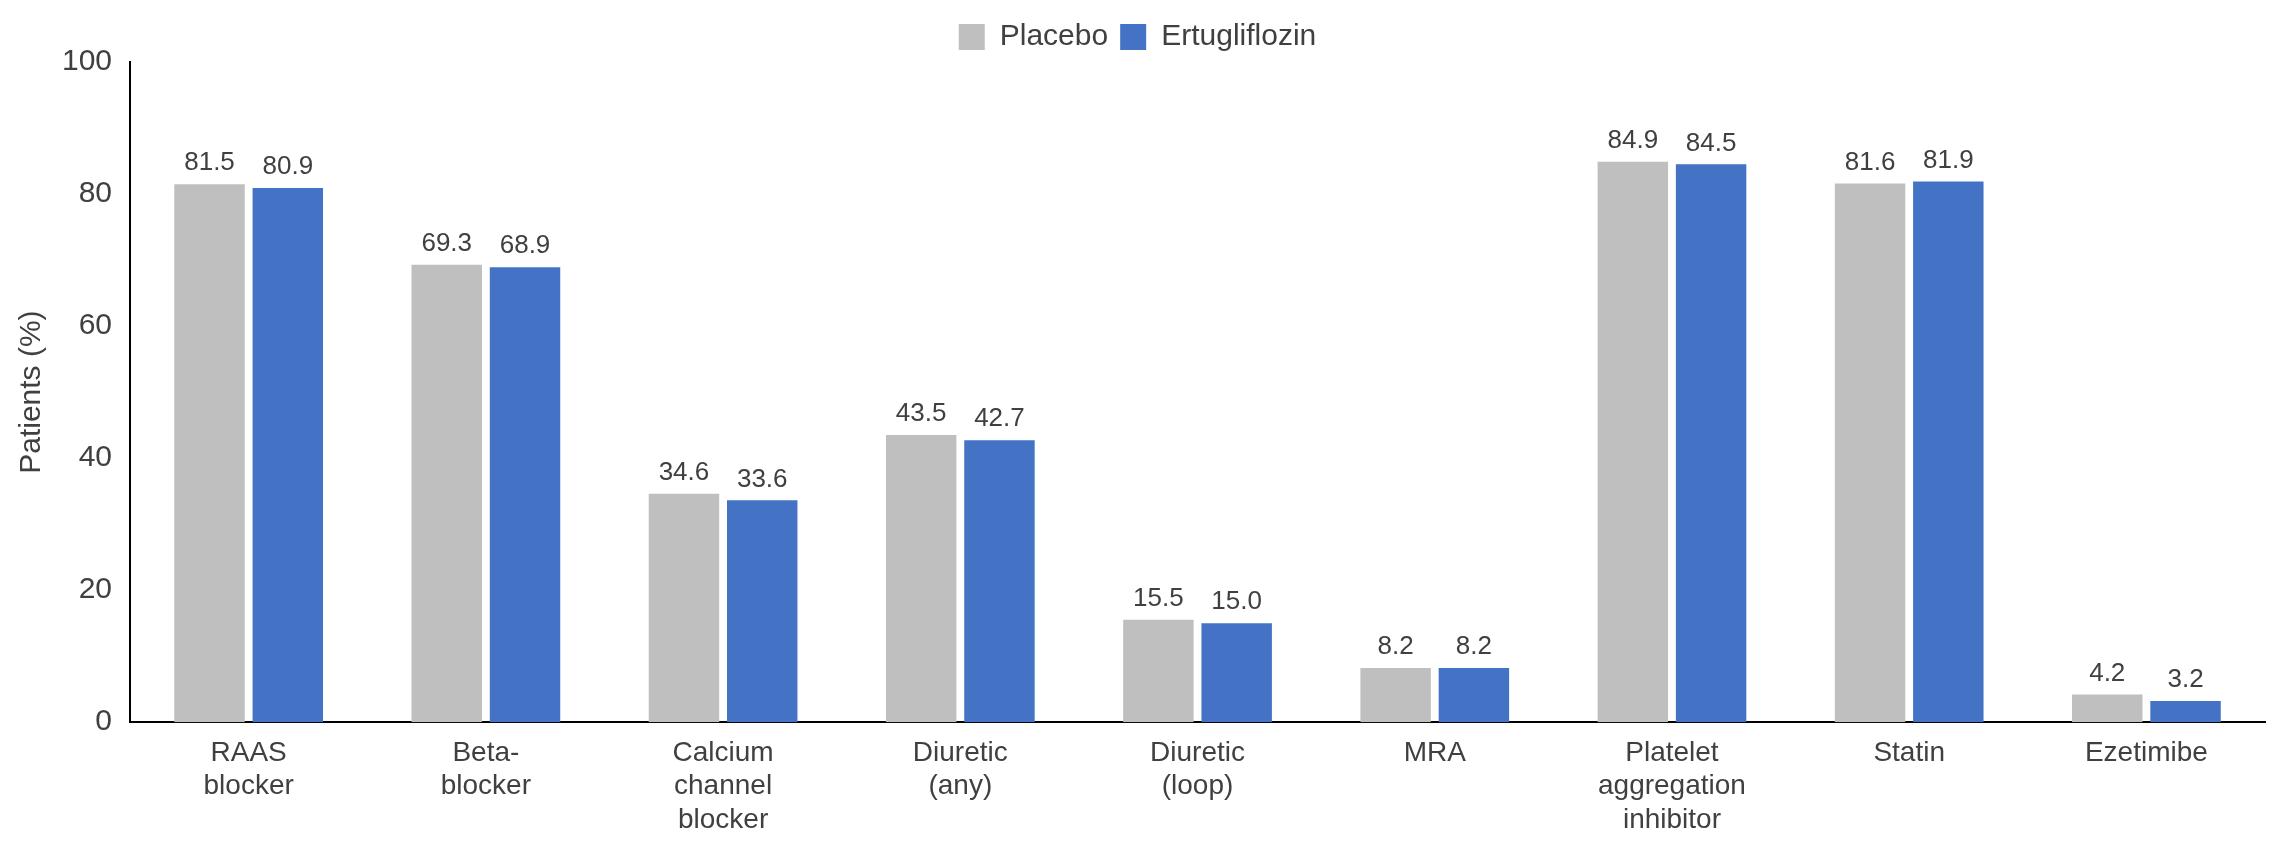  Describe the element at coordinates (95, 456) in the screenshot. I see `y-tick-label: 40` at that location.